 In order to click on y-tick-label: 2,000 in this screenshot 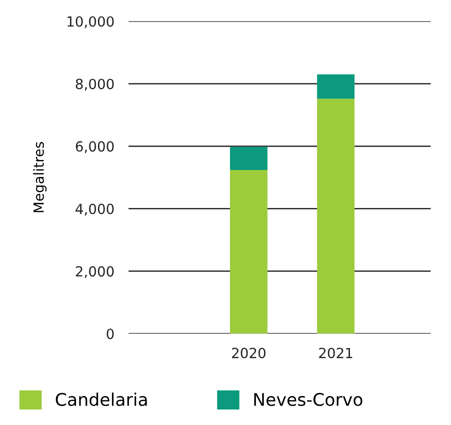, I will do `click(95, 272)`.